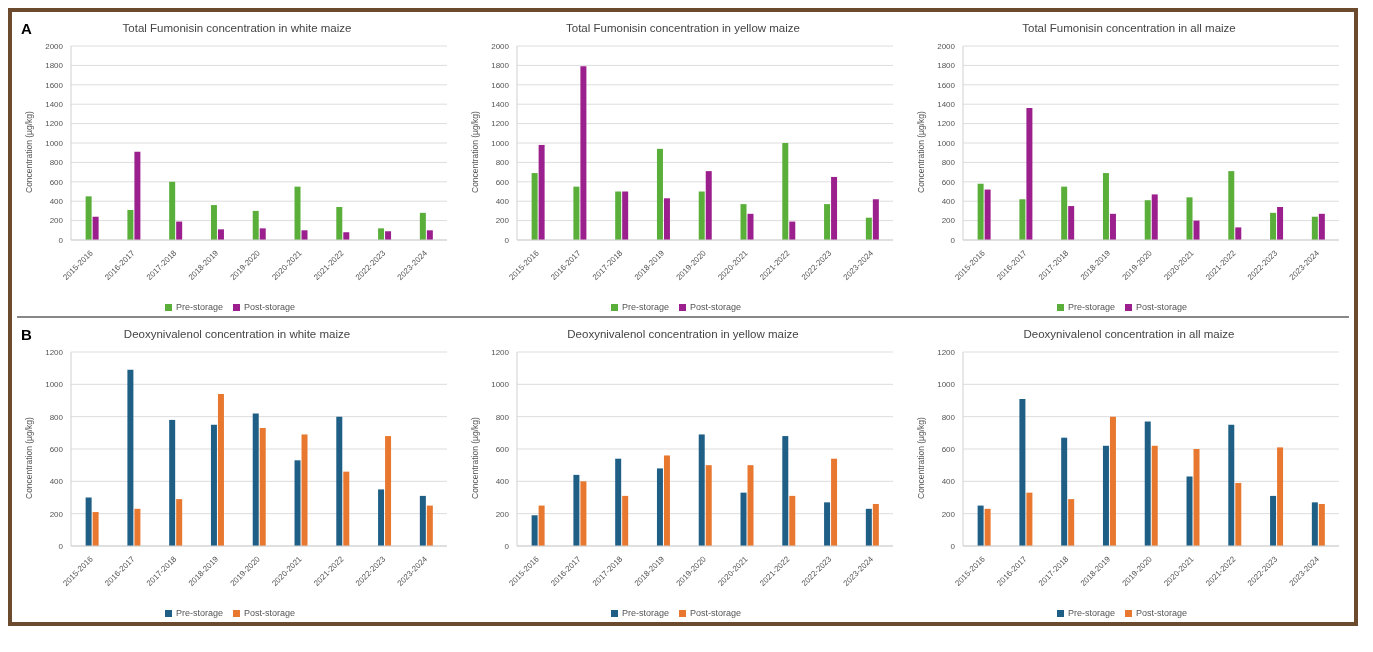 The image size is (1373, 652). Describe the element at coordinates (683, 28) in the screenshot. I see `chart-title: Total Fumonisin concentration in yellow maize` at that location.